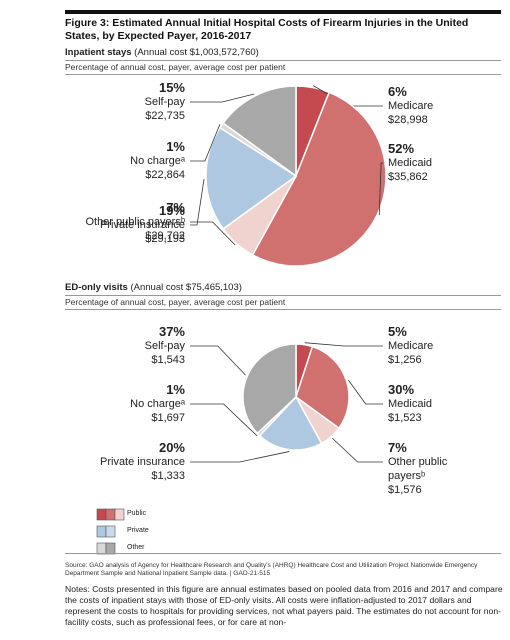  What do you see at coordinates (408, 120) in the screenshot?
I see `slice-average-cost: $28,998` at bounding box center [408, 120].